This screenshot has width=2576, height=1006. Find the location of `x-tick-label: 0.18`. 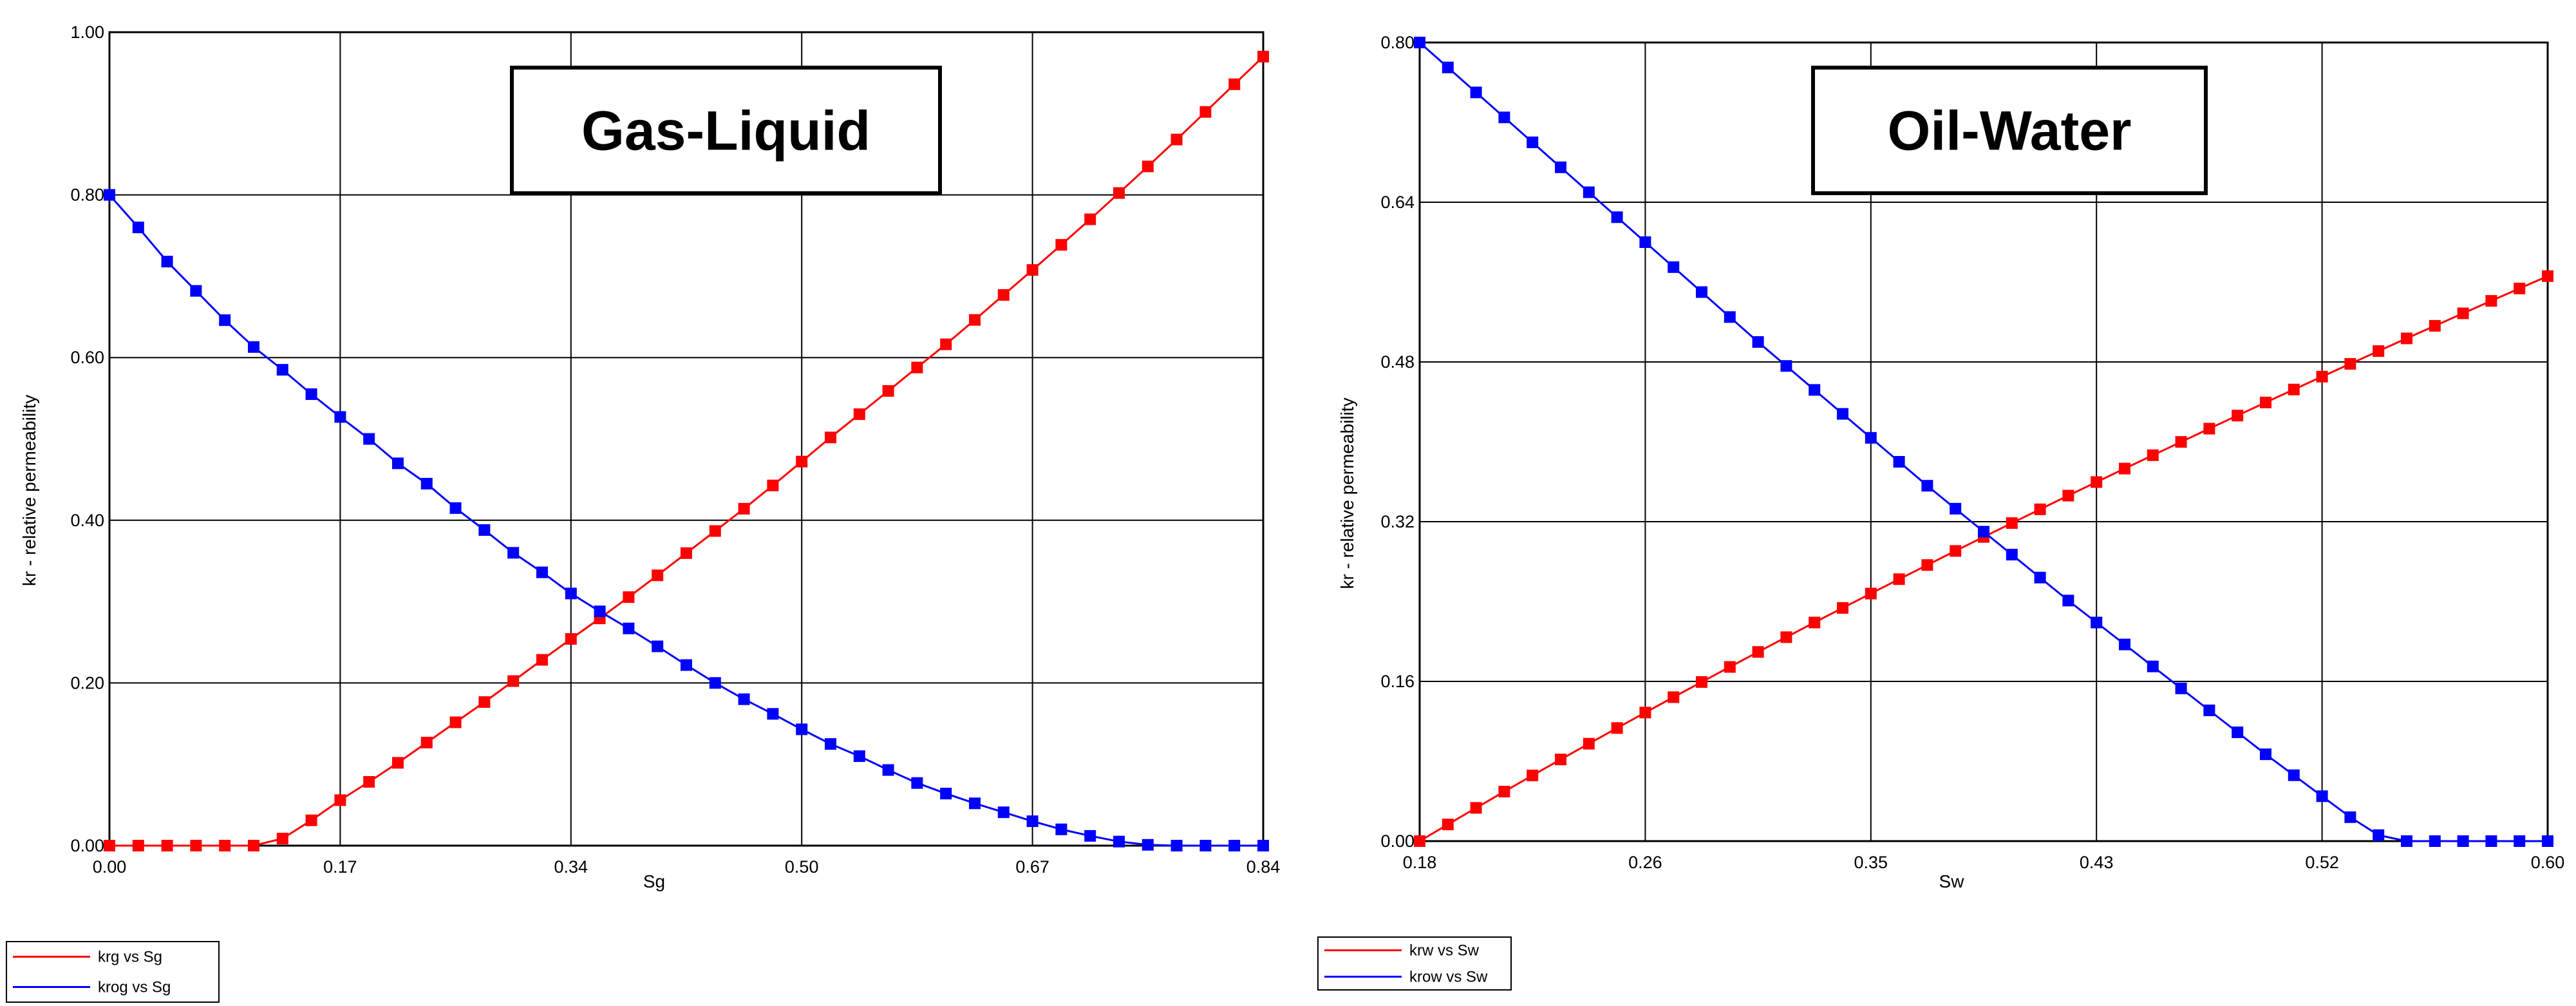

x-tick-label: 0.18 is located at coordinates (1420, 862).